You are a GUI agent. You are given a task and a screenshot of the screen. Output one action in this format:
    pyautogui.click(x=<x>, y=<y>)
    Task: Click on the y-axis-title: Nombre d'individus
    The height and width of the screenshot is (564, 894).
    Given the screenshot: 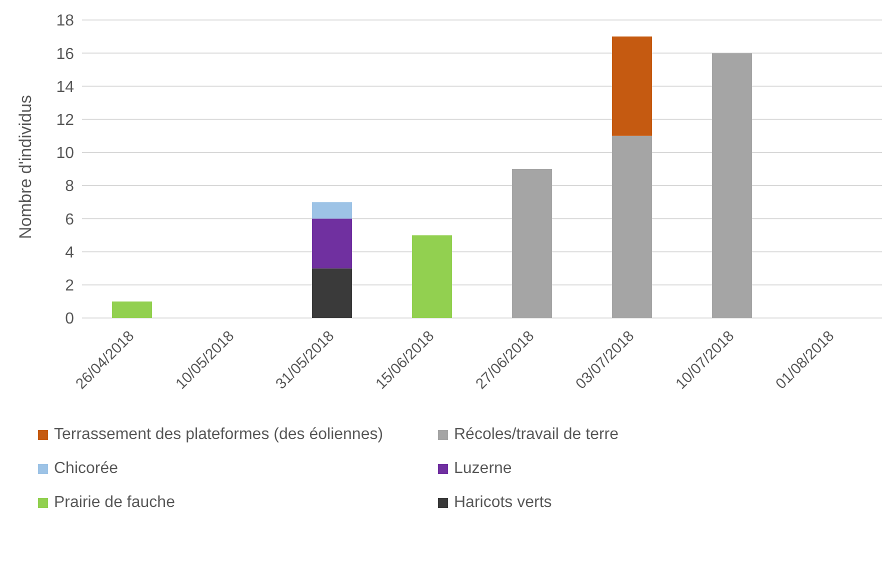 What is the action you would take?
    pyautogui.click(x=26, y=166)
    